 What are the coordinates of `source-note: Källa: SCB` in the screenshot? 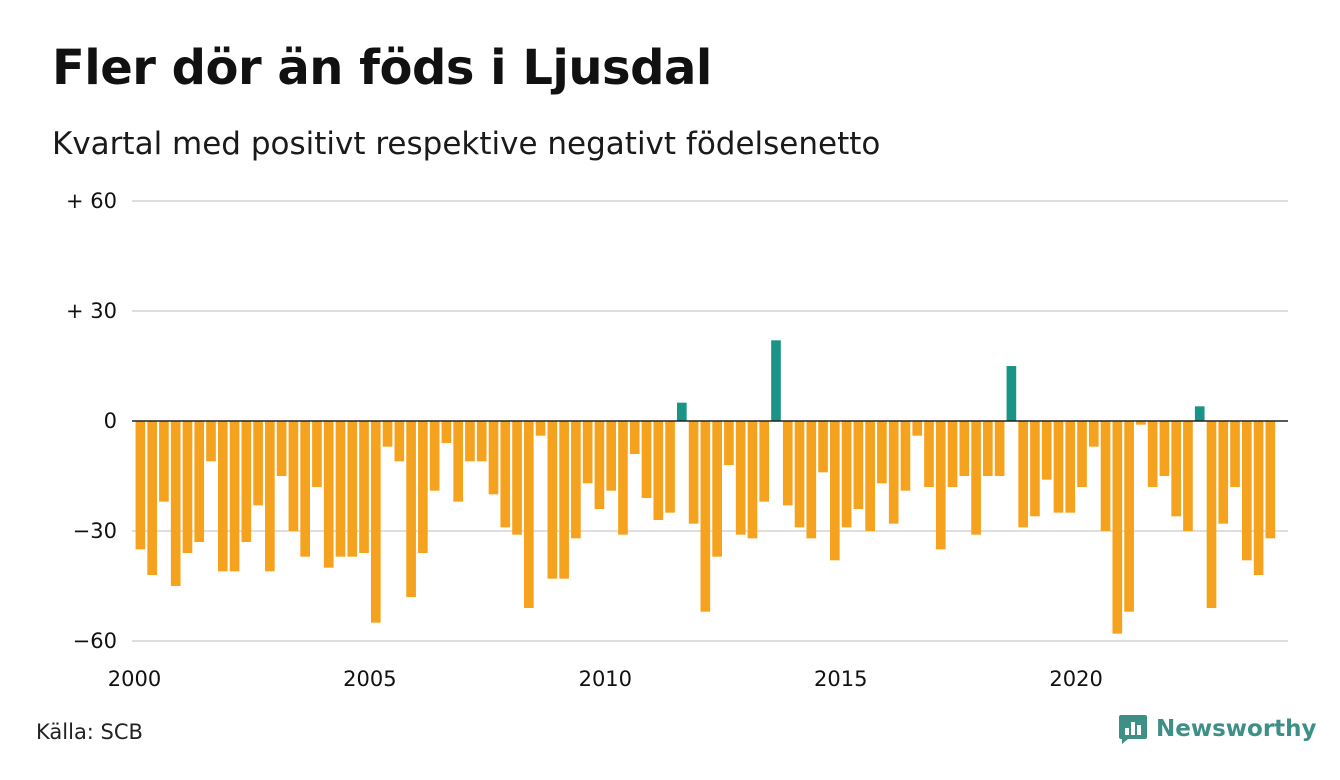 It's located at (89, 732).